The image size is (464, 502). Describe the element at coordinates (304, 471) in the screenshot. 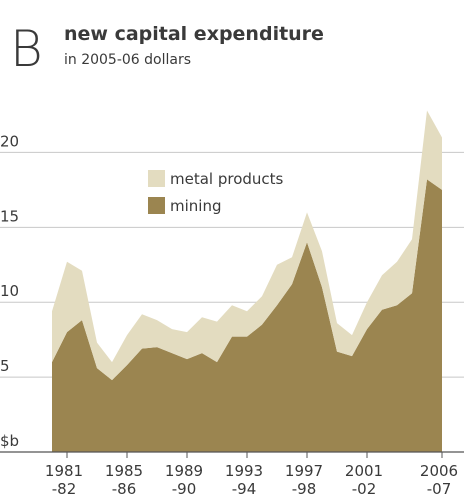

I see `x-tick-label-line: 1997` at that location.